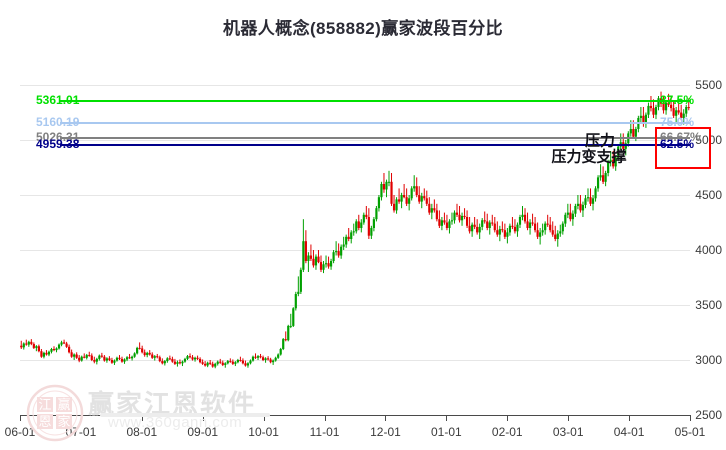  I want to click on x-axis-label: 09-01, so click(203, 432).